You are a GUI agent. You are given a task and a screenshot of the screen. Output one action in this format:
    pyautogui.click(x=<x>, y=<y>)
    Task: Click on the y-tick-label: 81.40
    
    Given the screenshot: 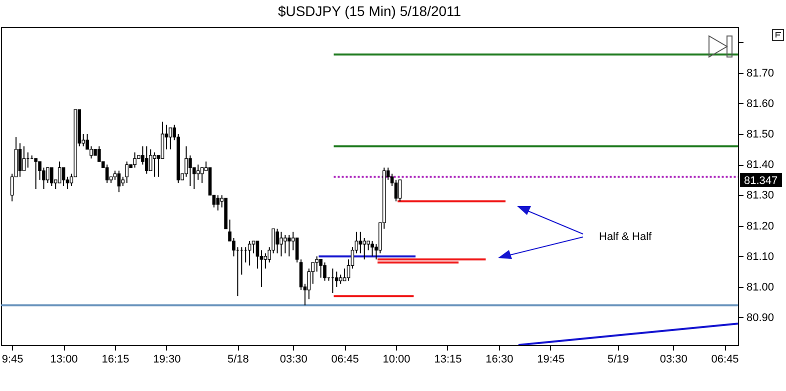 What is the action you would take?
    pyautogui.click(x=760, y=165)
    